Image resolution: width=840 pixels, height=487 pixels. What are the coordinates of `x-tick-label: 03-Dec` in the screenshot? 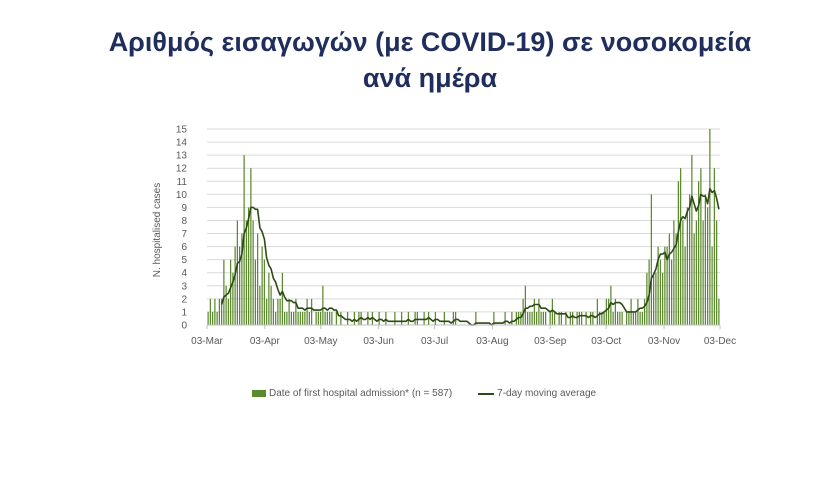 It's located at (720, 341).